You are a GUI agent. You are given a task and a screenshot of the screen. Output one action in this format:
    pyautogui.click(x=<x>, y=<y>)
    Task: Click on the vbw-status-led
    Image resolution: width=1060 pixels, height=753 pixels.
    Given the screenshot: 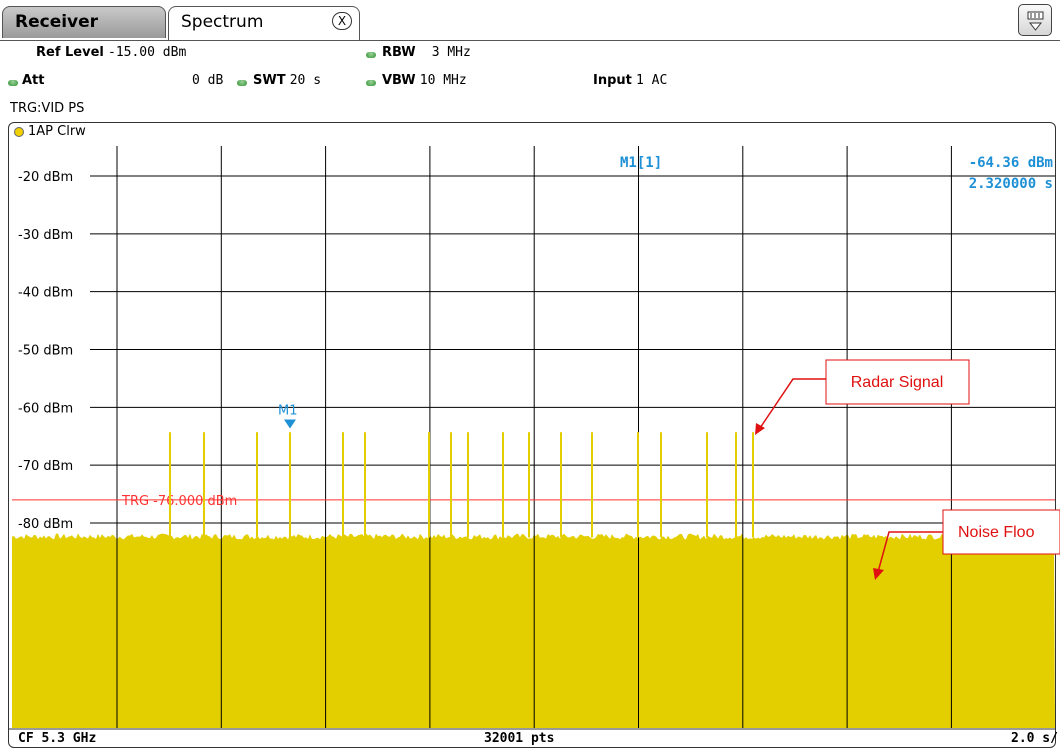 What is the action you would take?
    pyautogui.click(x=371, y=83)
    